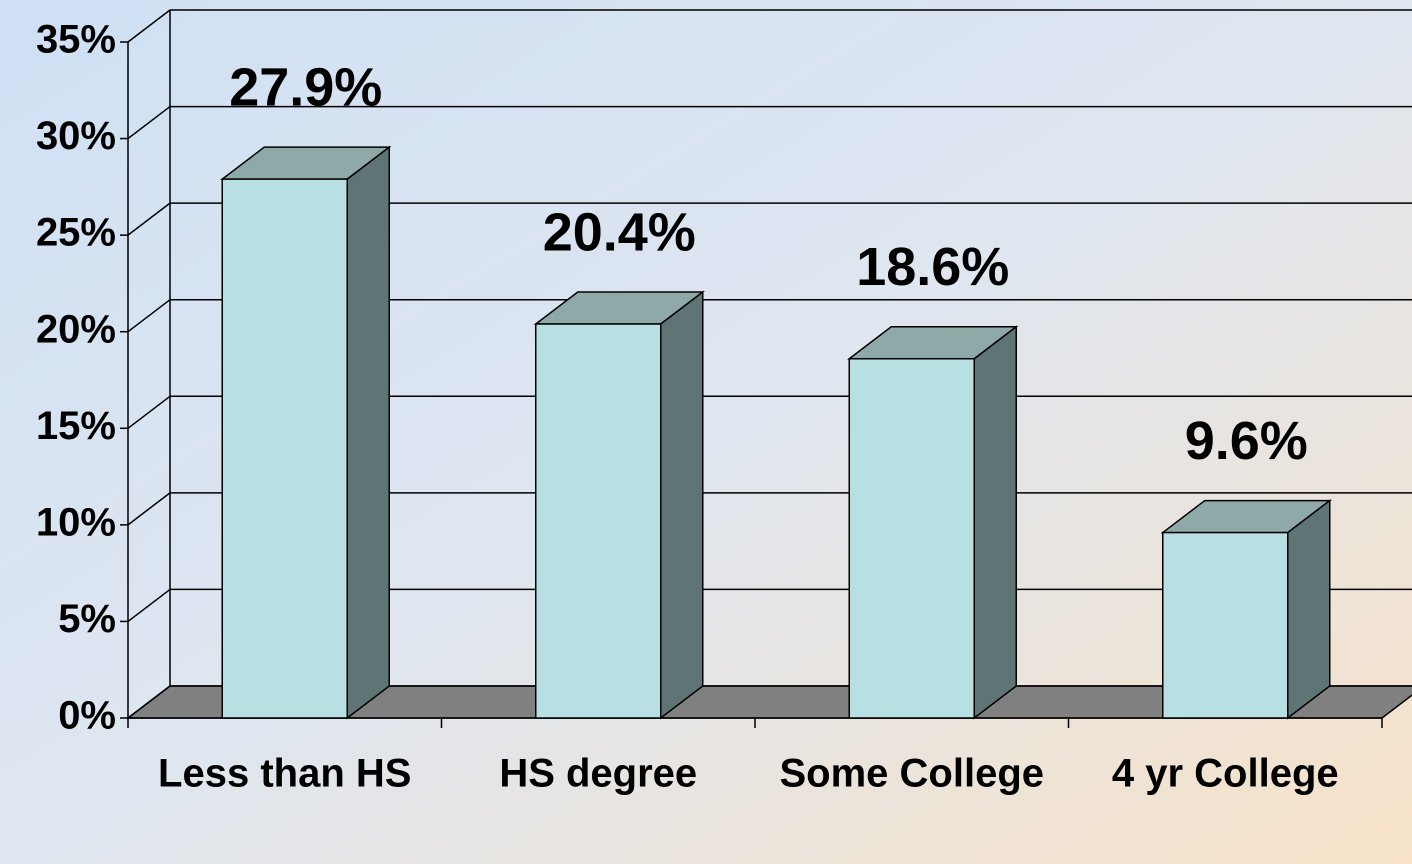  What do you see at coordinates (76, 233) in the screenshot?
I see `y-tick-label: 25%` at bounding box center [76, 233].